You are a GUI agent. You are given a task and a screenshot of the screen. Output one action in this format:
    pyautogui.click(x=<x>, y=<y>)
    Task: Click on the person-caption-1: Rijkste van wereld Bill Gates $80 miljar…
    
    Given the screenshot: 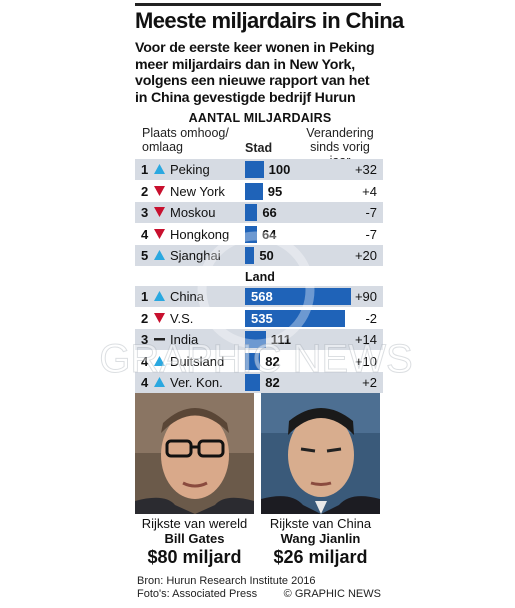 What is the action you would take?
    pyautogui.click(x=194, y=541)
    